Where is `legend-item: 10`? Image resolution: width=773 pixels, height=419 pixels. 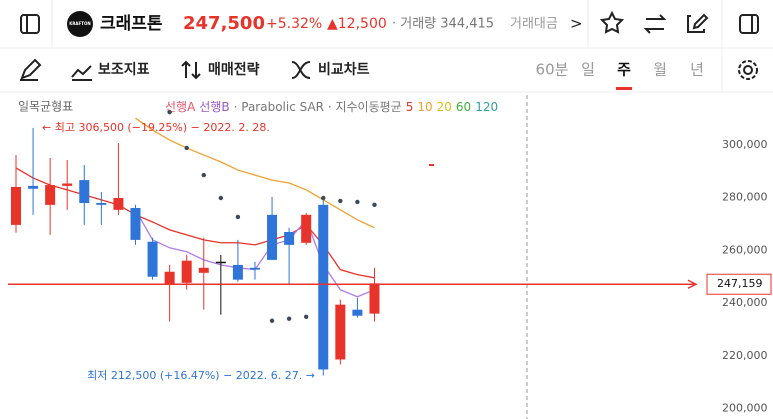 legend-item: 10 is located at coordinates (424, 107).